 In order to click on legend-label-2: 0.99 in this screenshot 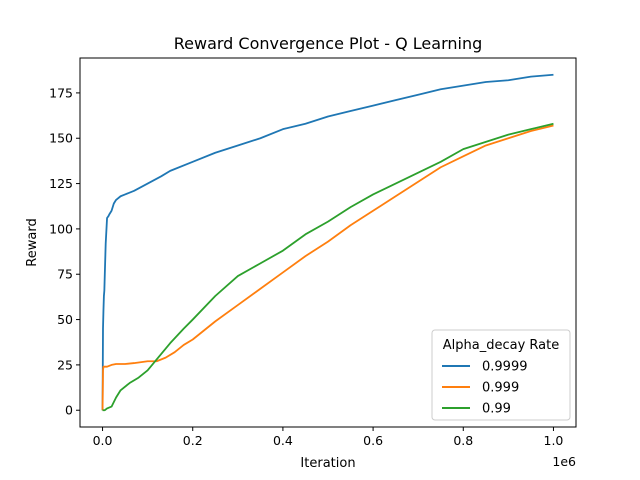, I will do `click(496, 409)`.